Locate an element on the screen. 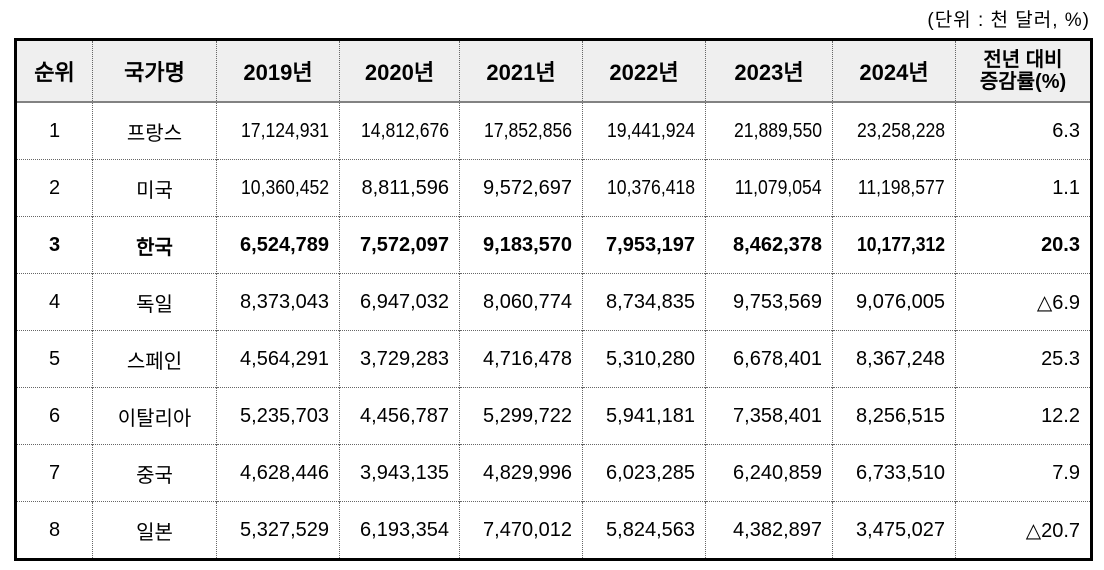  rank-cell-text: 2 is located at coordinates (54, 187).